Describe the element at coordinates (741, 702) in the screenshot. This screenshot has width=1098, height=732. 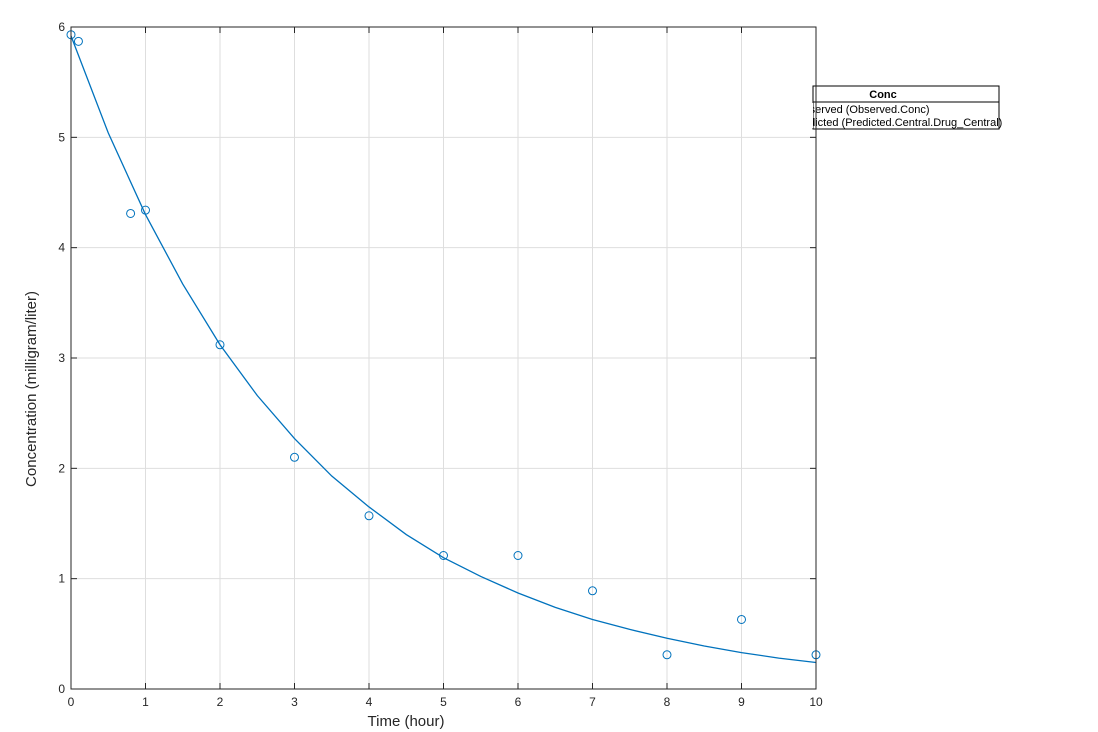
I see `x-tick-label: 9` at that location.